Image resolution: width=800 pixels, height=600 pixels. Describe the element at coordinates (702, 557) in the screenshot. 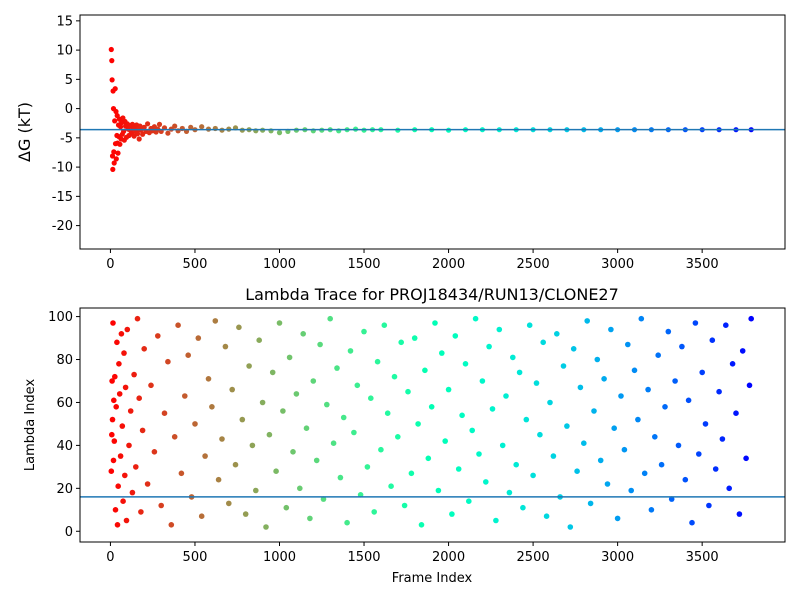

I see `x-tick-label: 3500` at that location.